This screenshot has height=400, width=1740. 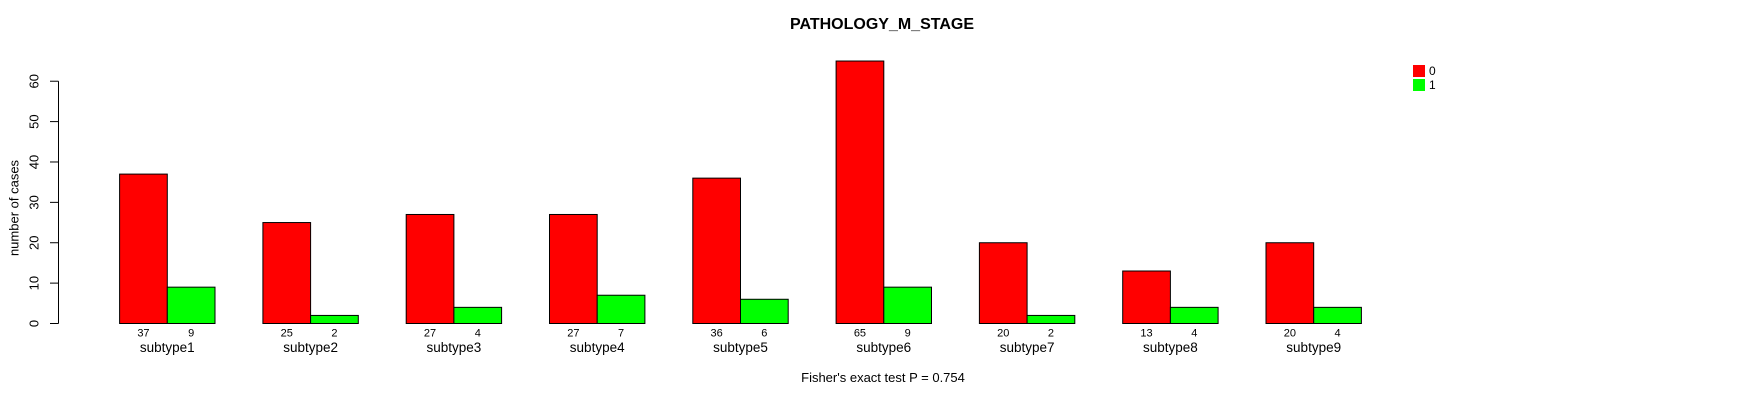 What do you see at coordinates (191, 305) in the screenshot?
I see `bar-1-subtype1` at bounding box center [191, 305].